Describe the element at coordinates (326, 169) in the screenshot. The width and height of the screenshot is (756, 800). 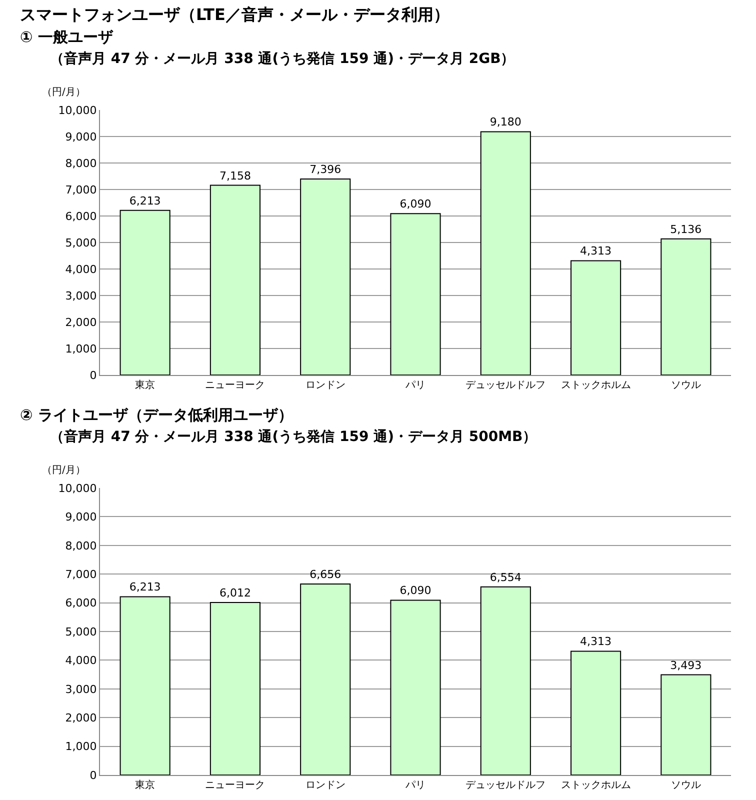
I see `data-label: 7,396` at that location.